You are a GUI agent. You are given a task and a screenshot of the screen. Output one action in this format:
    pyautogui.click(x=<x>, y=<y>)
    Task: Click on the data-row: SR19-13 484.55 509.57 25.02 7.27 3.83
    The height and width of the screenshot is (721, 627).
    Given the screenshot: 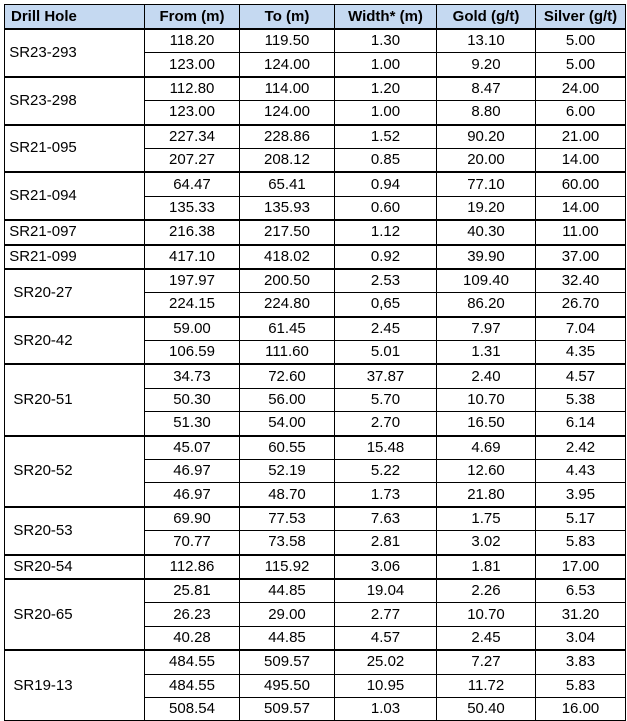 What is the action you would take?
    pyautogui.click(x=315, y=685)
    